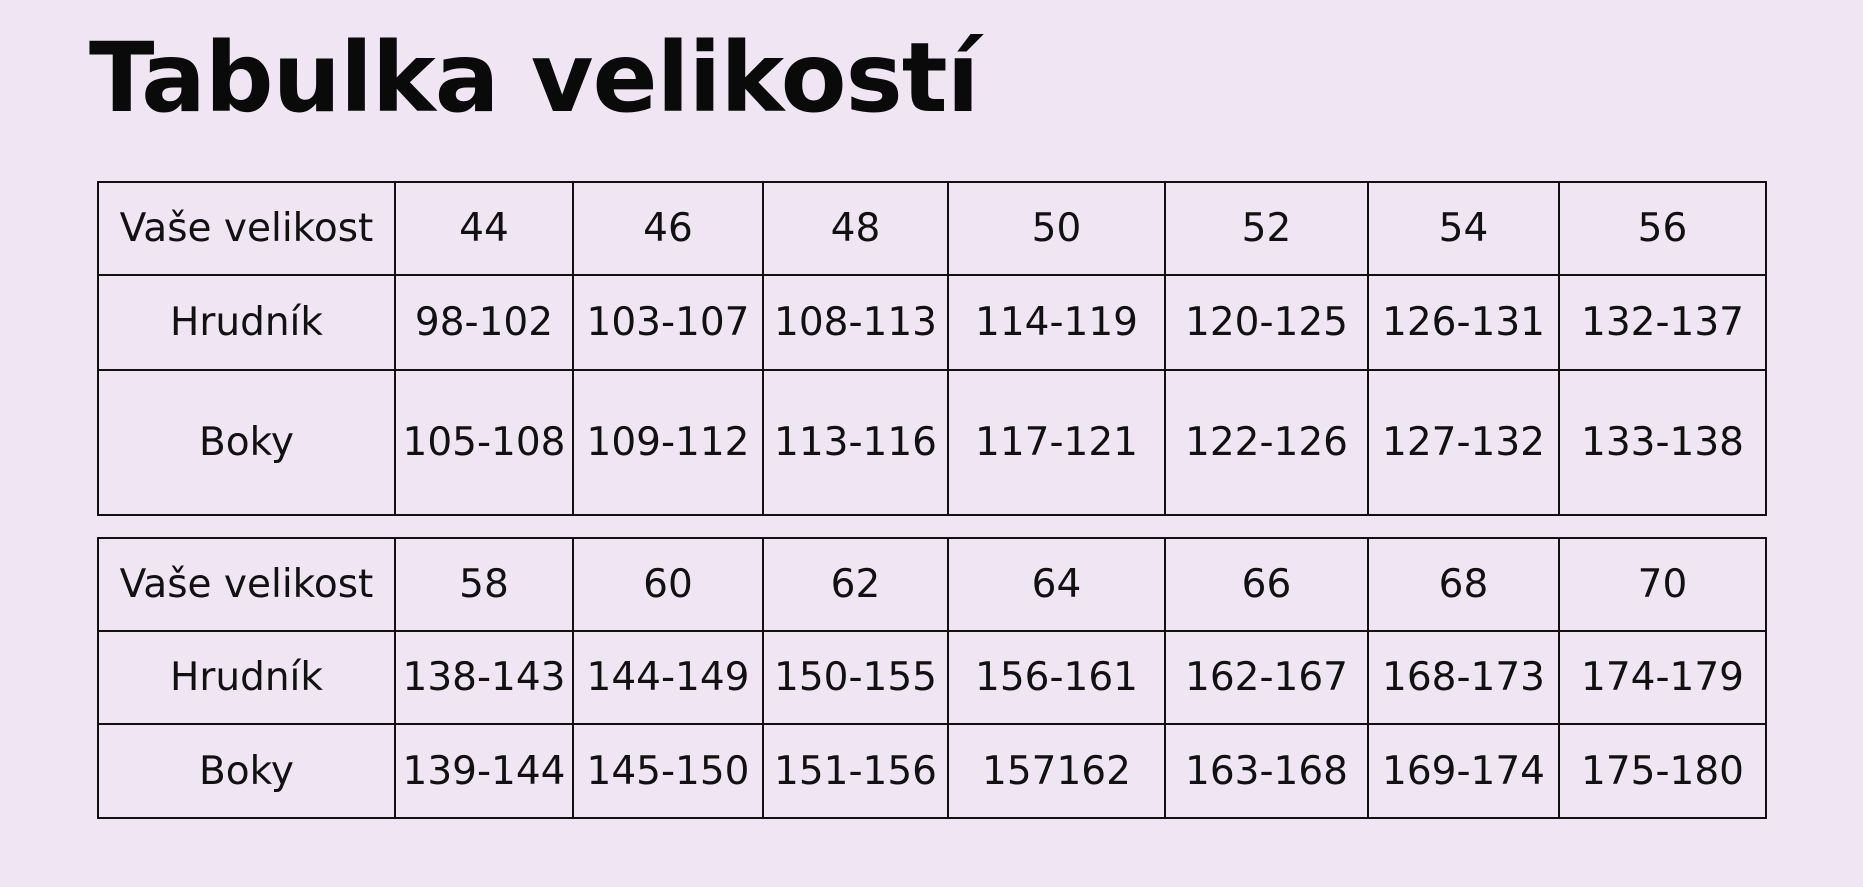 The width and height of the screenshot is (1863, 887). I want to click on table-cell: 68, so click(1463, 584).